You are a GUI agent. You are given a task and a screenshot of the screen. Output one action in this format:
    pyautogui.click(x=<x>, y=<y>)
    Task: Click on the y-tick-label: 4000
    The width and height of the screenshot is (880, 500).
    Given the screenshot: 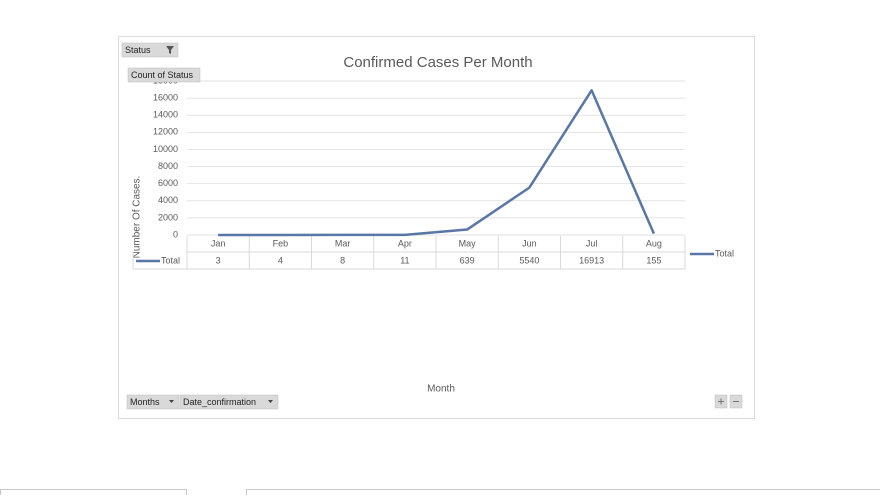 What is the action you would take?
    pyautogui.click(x=168, y=200)
    